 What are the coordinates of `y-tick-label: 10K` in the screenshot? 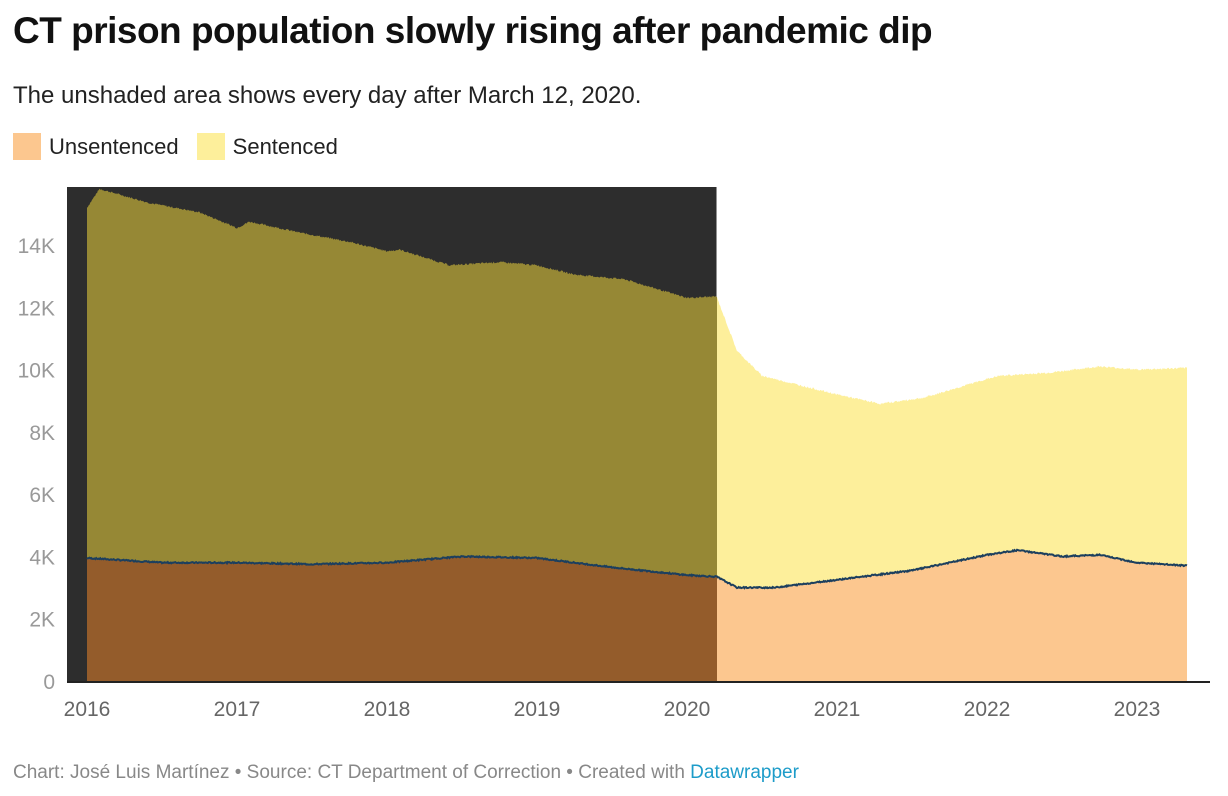 It's located at (36, 371).